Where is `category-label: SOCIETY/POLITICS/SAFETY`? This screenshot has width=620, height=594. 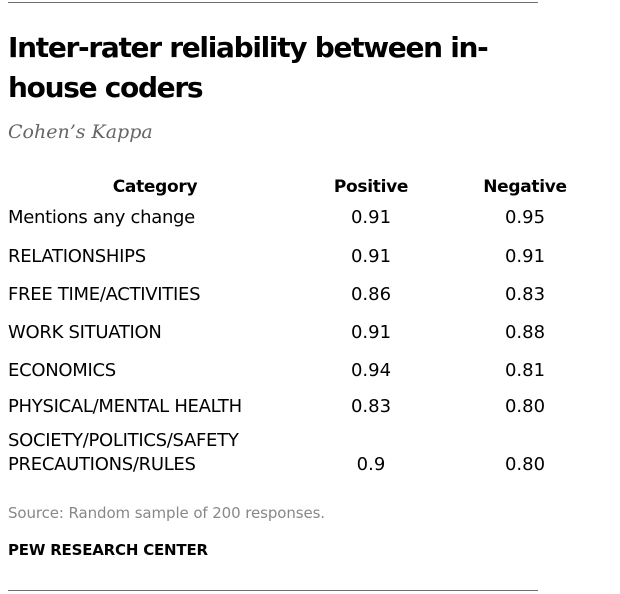 category-label: SOCIETY/POLITICS/SAFETY is located at coordinates (123, 440).